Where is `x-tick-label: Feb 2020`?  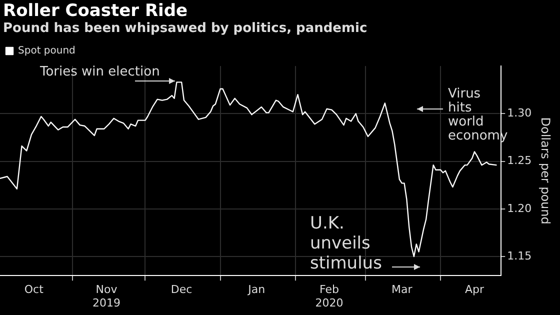
x-tick-label: Feb 2020 is located at coordinates (329, 296).